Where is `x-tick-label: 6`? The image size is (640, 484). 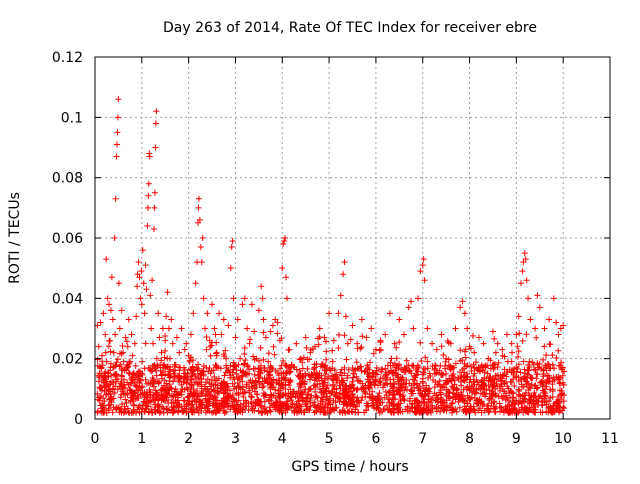 x-tick-label: 6 is located at coordinates (375, 439).